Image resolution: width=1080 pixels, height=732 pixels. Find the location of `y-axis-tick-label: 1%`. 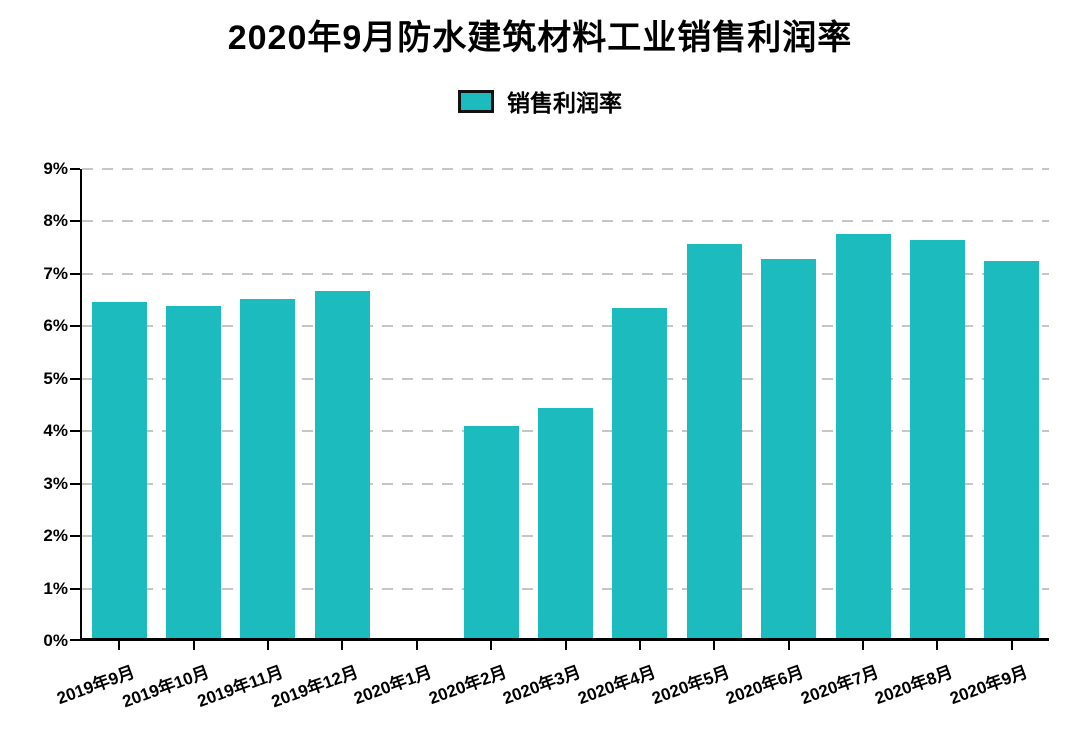

y-axis-tick-label: 1% is located at coordinates (55, 588).